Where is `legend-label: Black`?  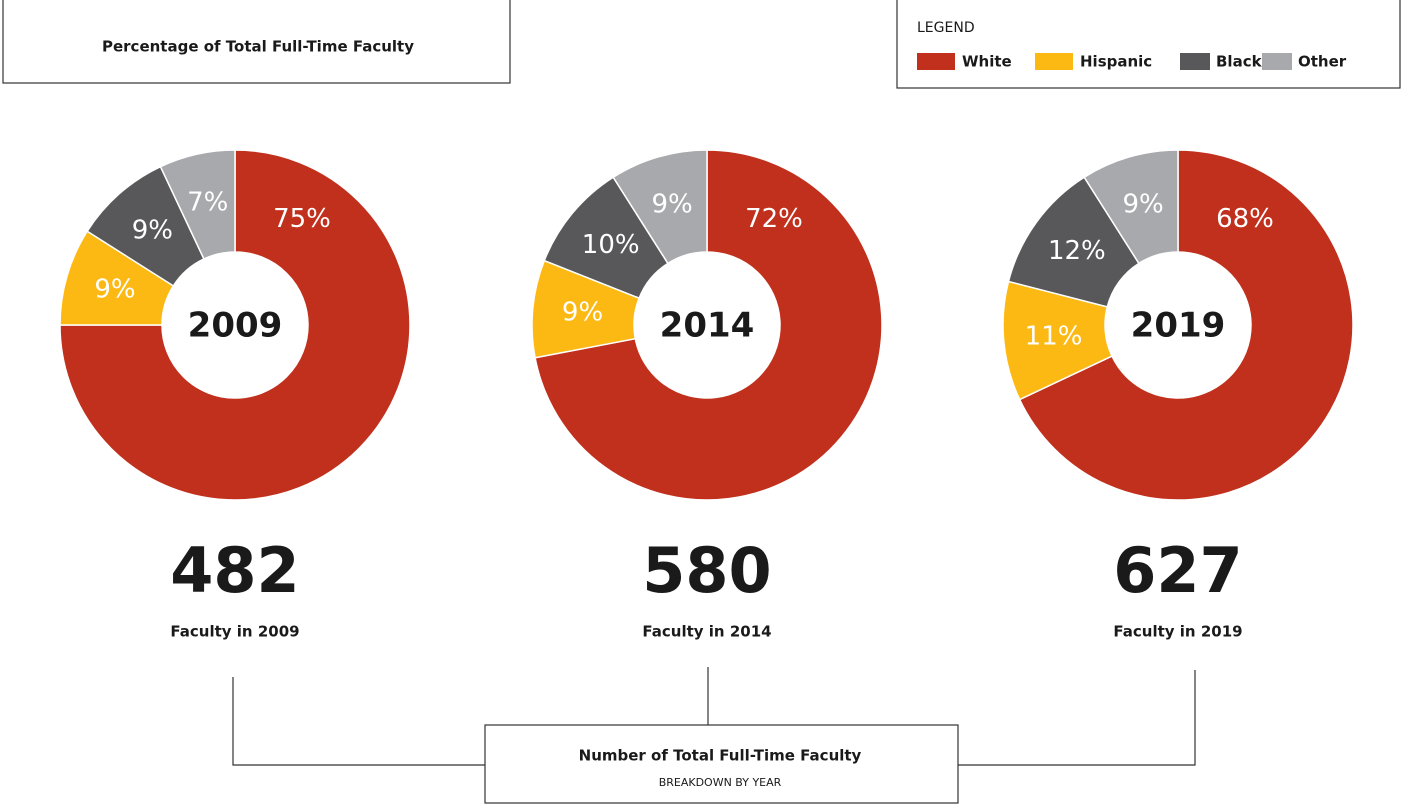 legend-label: Black is located at coordinates (1239, 62).